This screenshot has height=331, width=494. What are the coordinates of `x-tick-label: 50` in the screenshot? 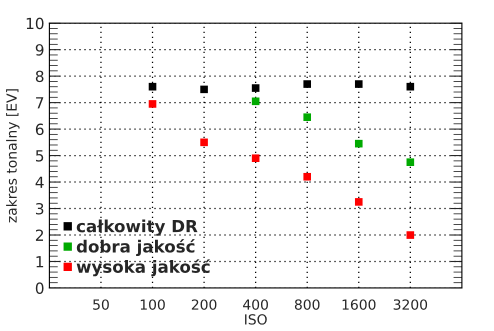 It's located at (101, 304).